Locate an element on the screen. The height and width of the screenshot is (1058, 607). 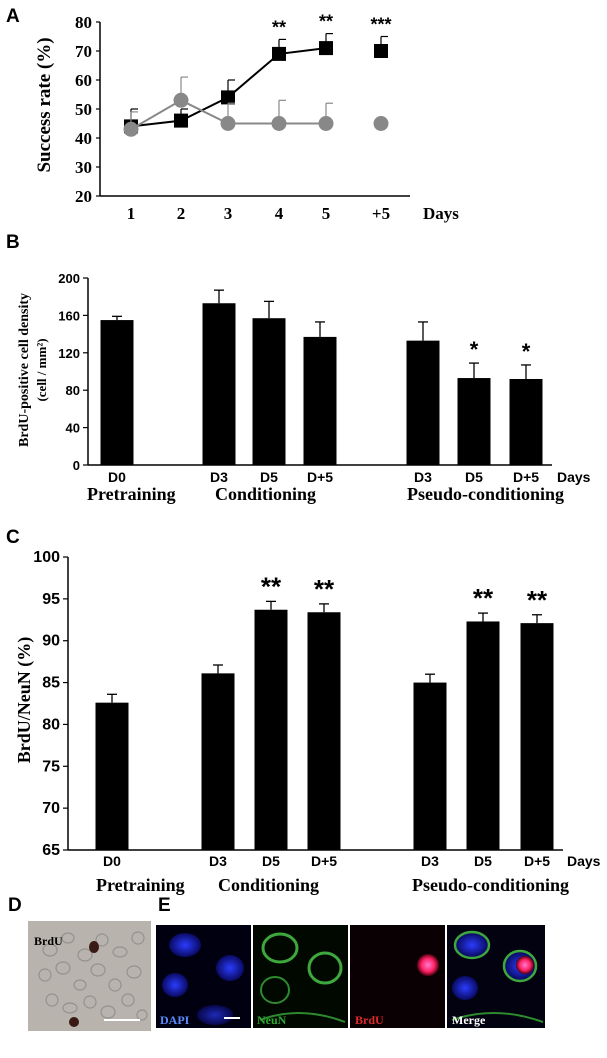
micrograph-merge: Merge is located at coordinates (496, 976).